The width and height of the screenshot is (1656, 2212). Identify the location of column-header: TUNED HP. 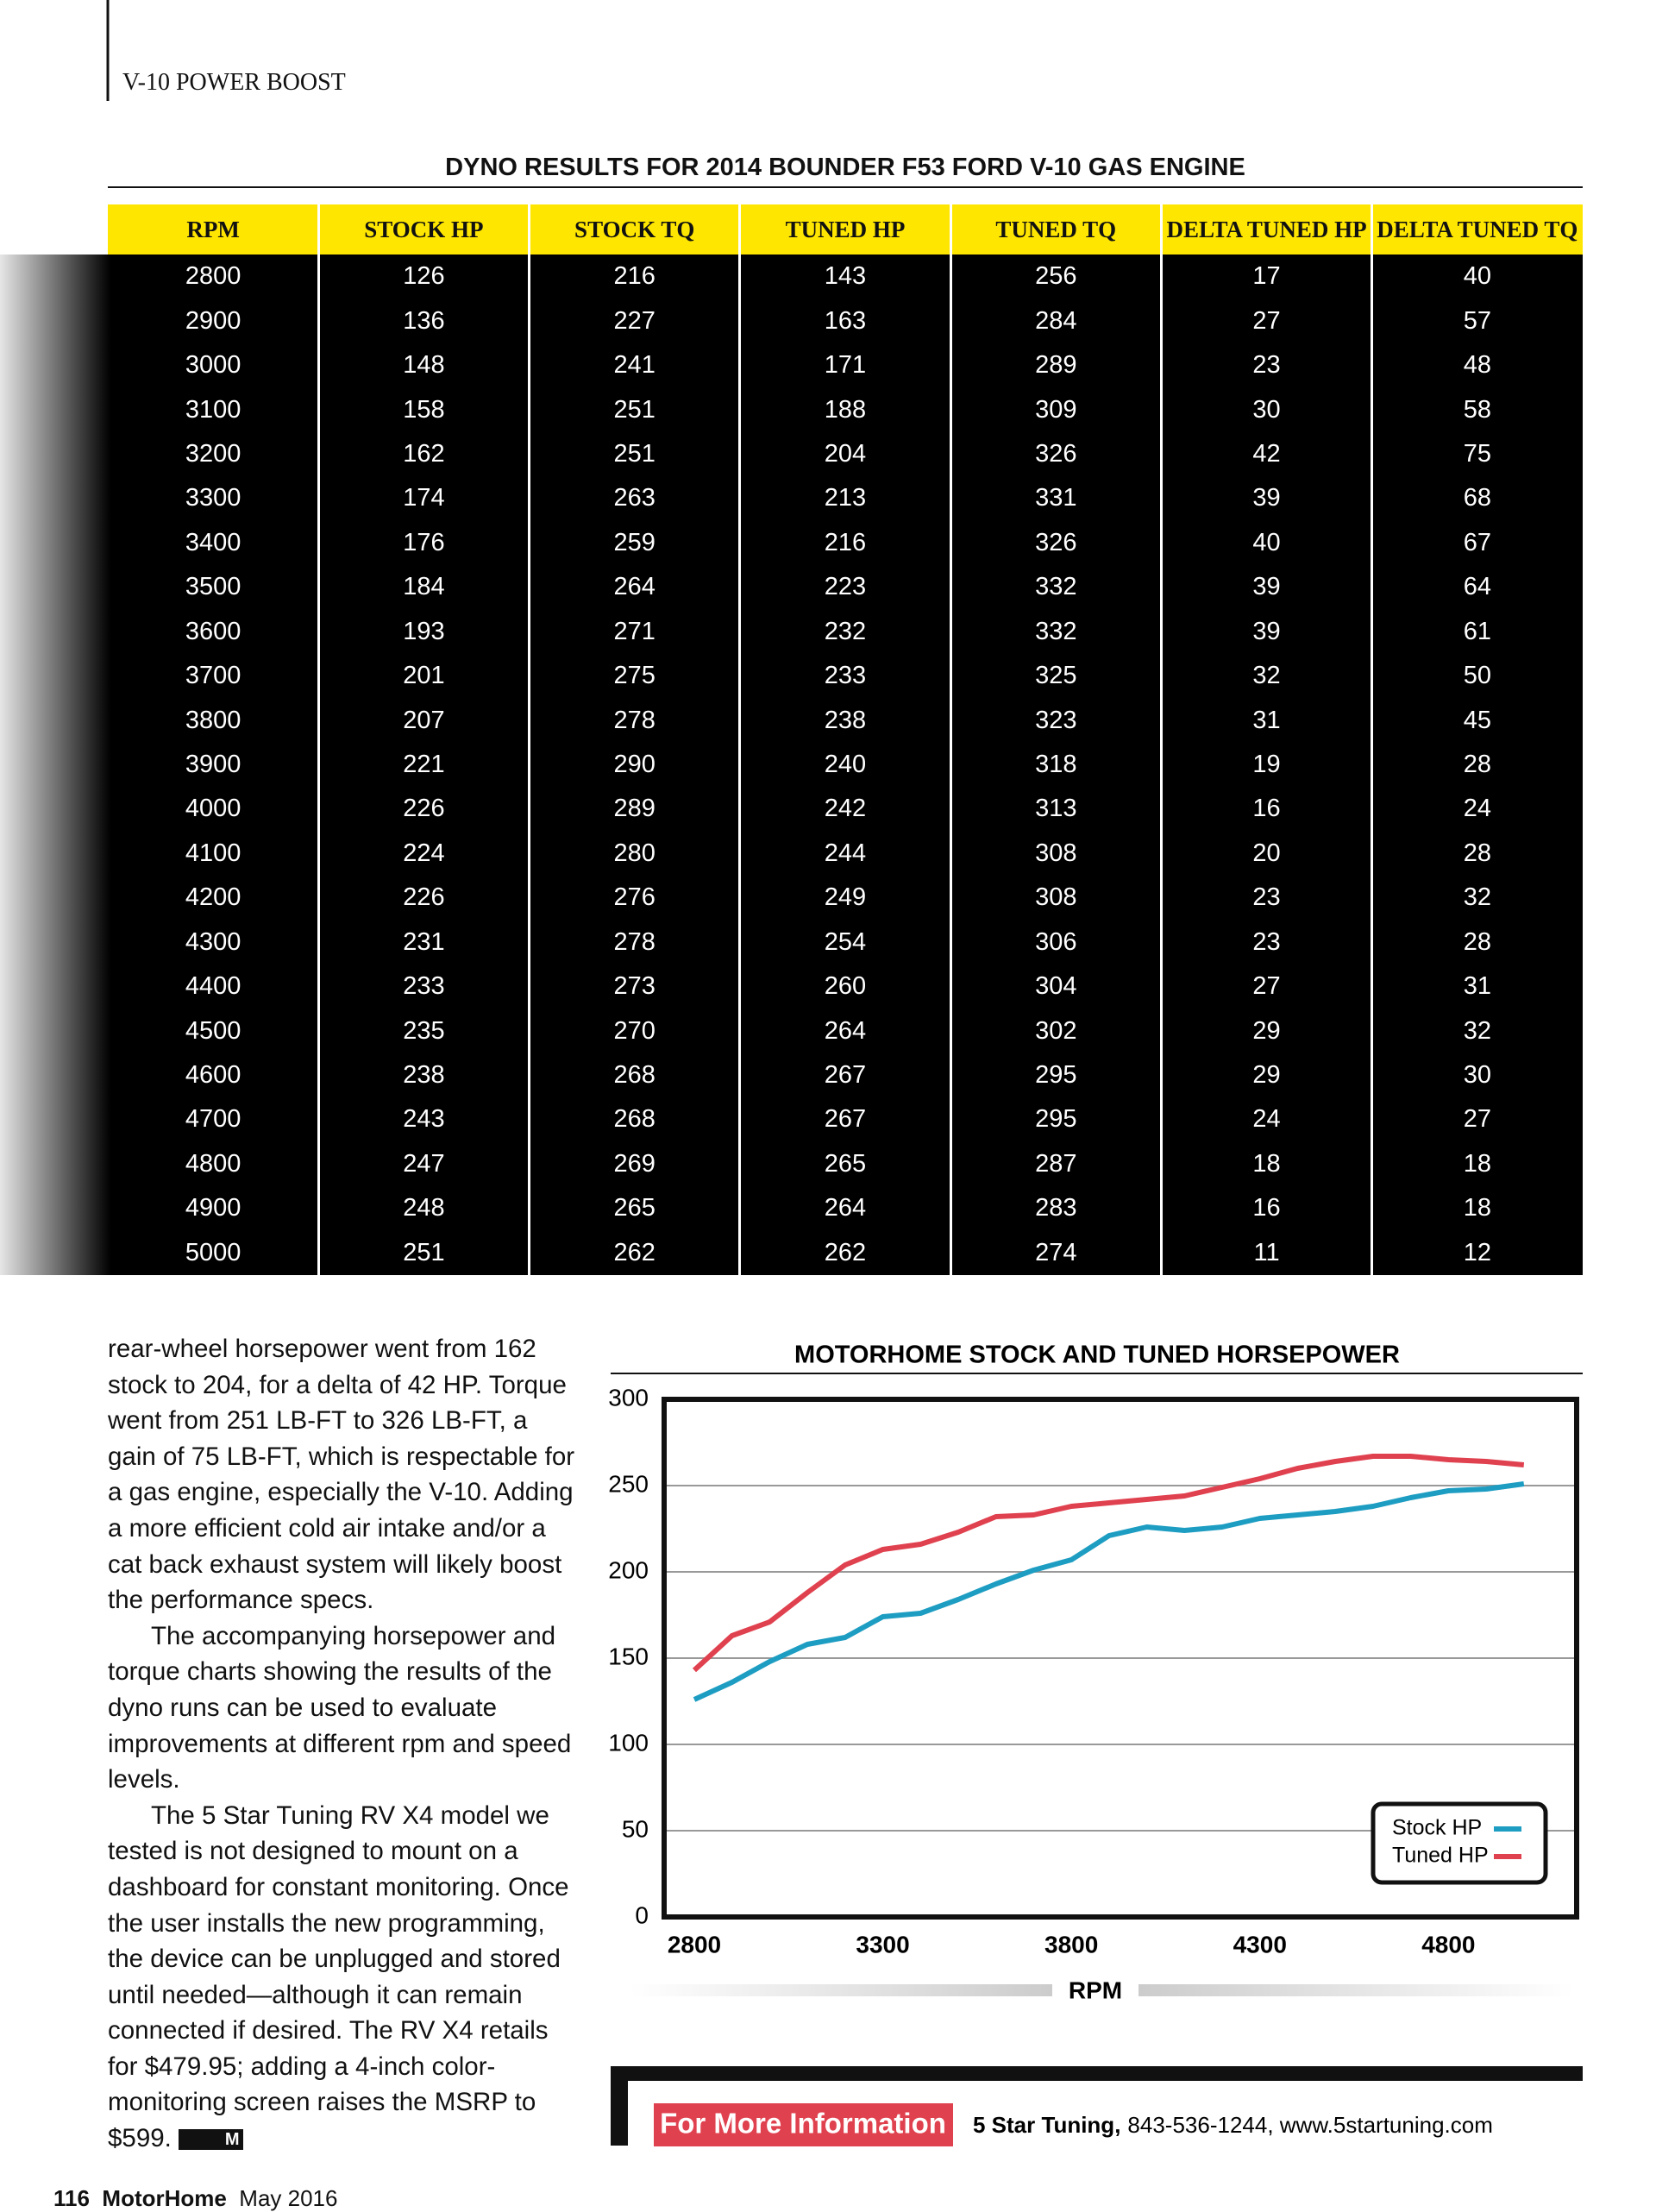
(845, 229).